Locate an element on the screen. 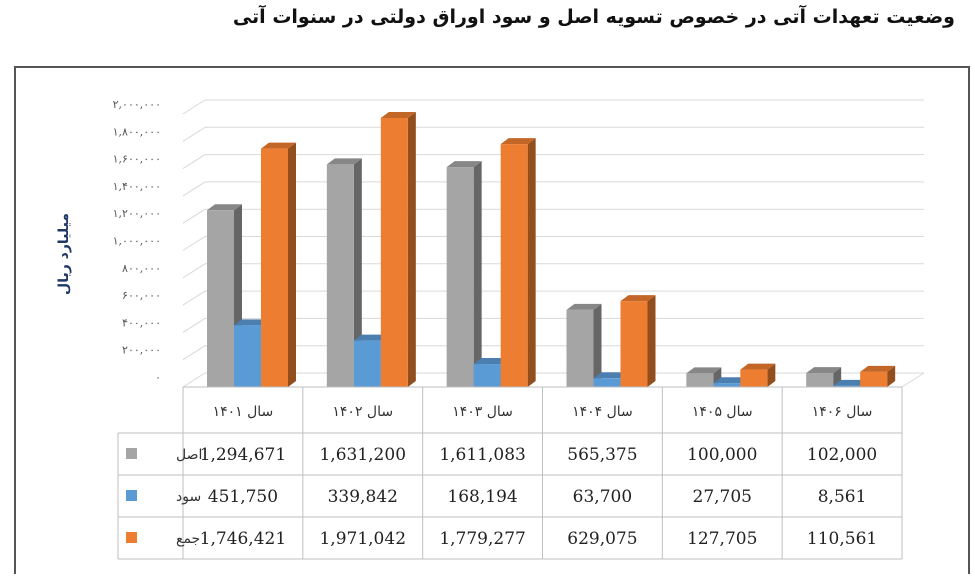 The width and height of the screenshot is (975, 576). data-label: 339,842 is located at coordinates (363, 497).